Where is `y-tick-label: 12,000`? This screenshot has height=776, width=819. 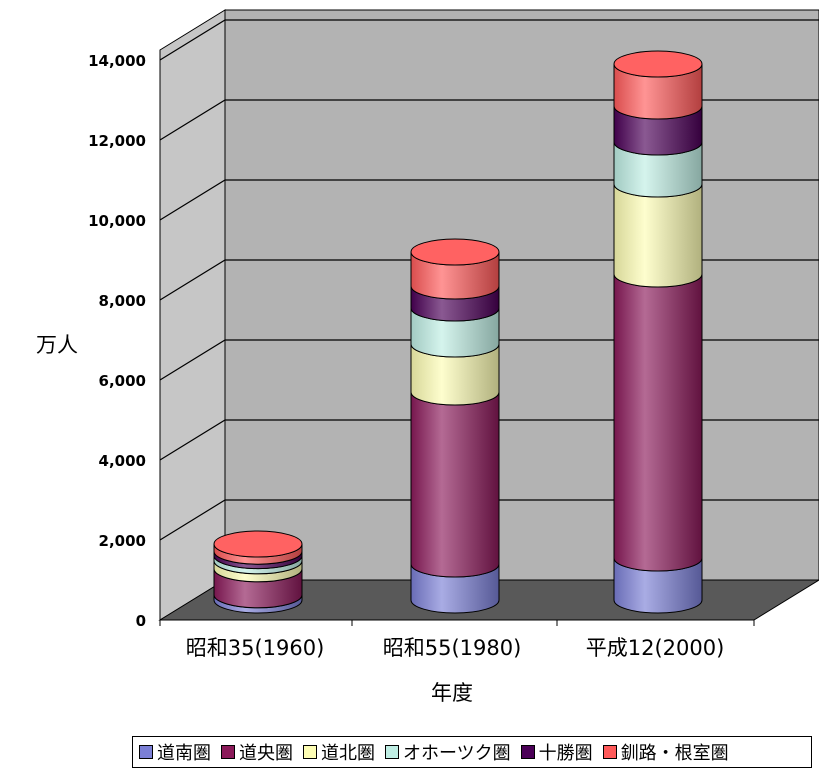 y-tick-label: 12,000 is located at coordinates (117, 141).